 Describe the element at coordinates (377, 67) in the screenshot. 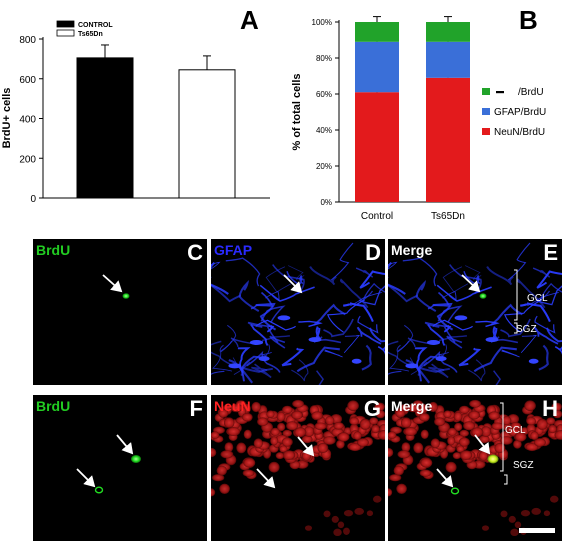

I see `bar-segment-gfapbrdu` at that location.